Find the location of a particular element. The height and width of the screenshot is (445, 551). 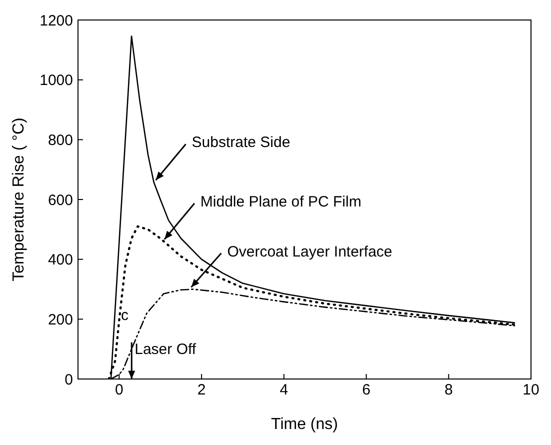

annotation: c is located at coordinates (125, 315).